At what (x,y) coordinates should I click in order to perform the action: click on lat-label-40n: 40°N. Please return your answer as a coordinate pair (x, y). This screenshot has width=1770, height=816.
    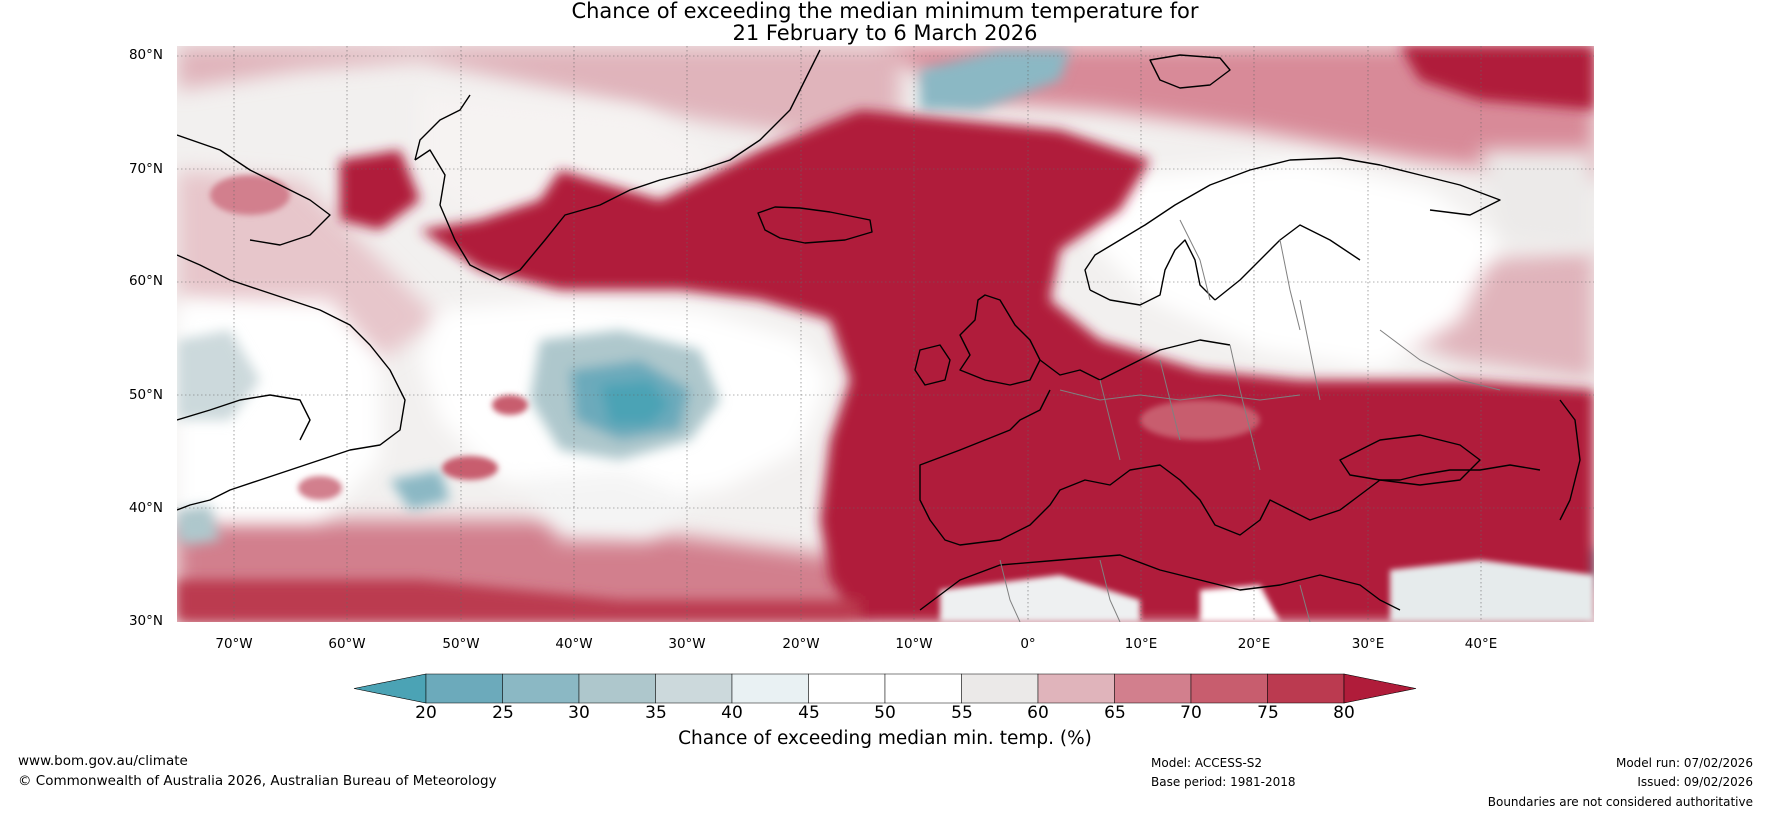
    Looking at the image, I should click on (145, 508).